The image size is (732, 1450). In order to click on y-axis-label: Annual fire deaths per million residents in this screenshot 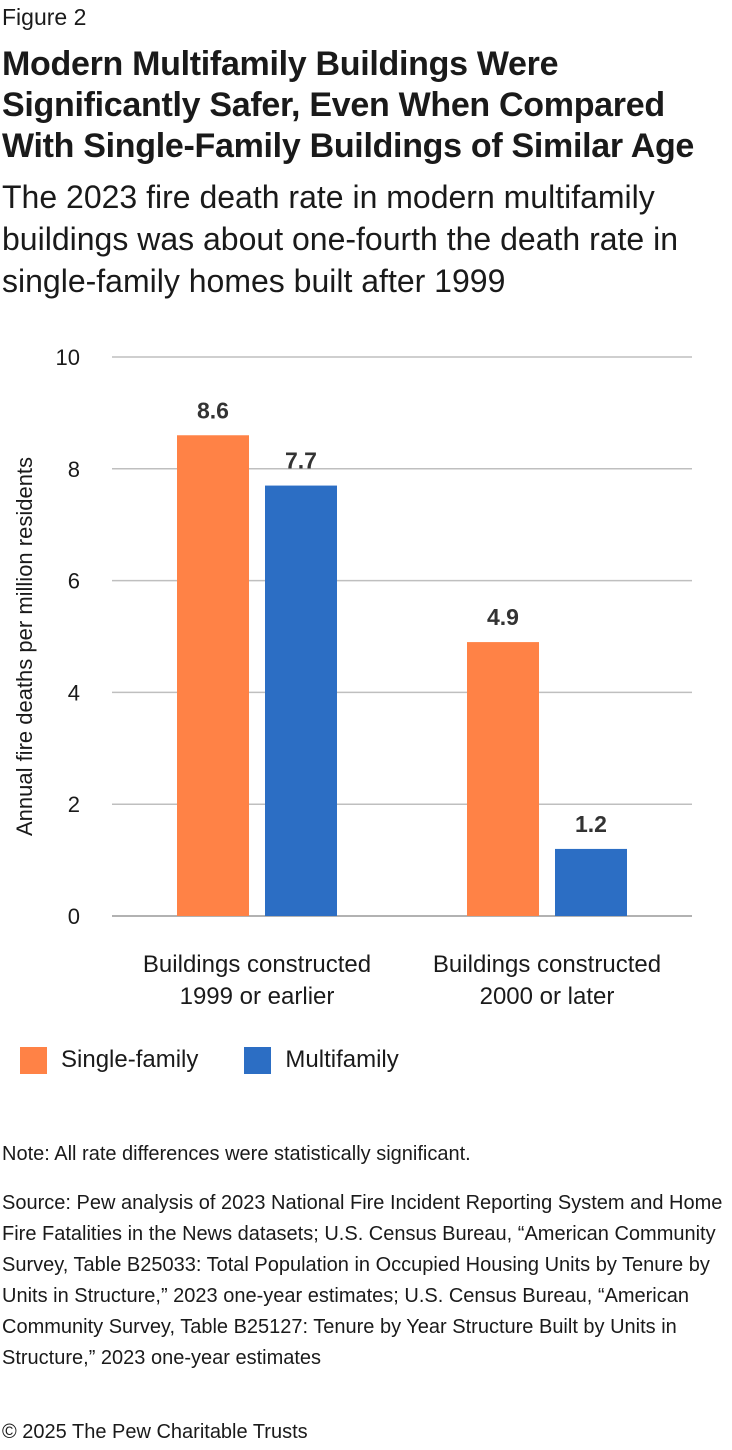, I will do `click(24, 646)`.